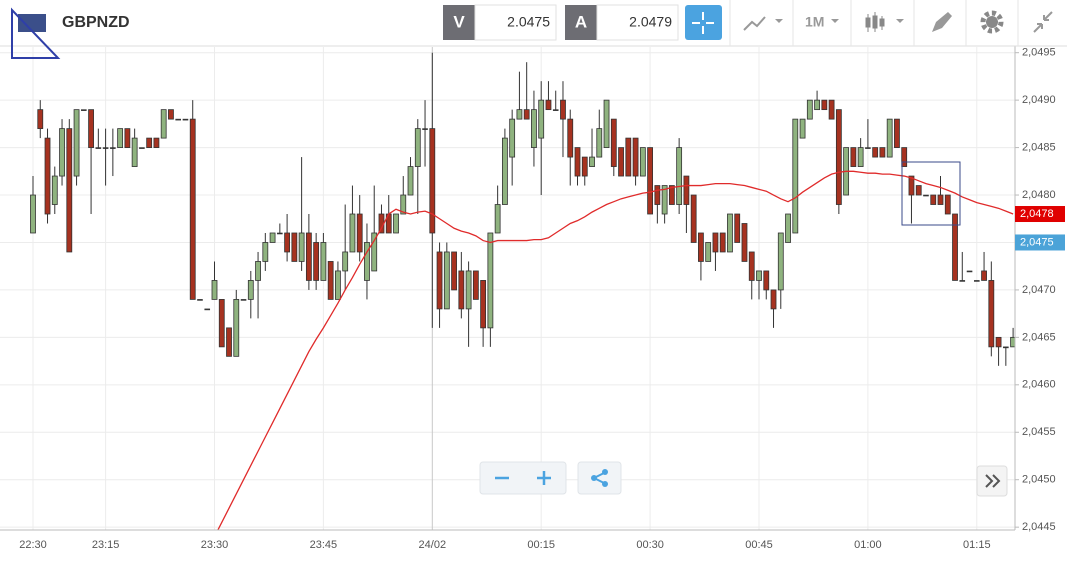 The width and height of the screenshot is (1067, 562). Describe the element at coordinates (1037, 242) in the screenshot. I see `price-marker-label: 2,0475` at that location.